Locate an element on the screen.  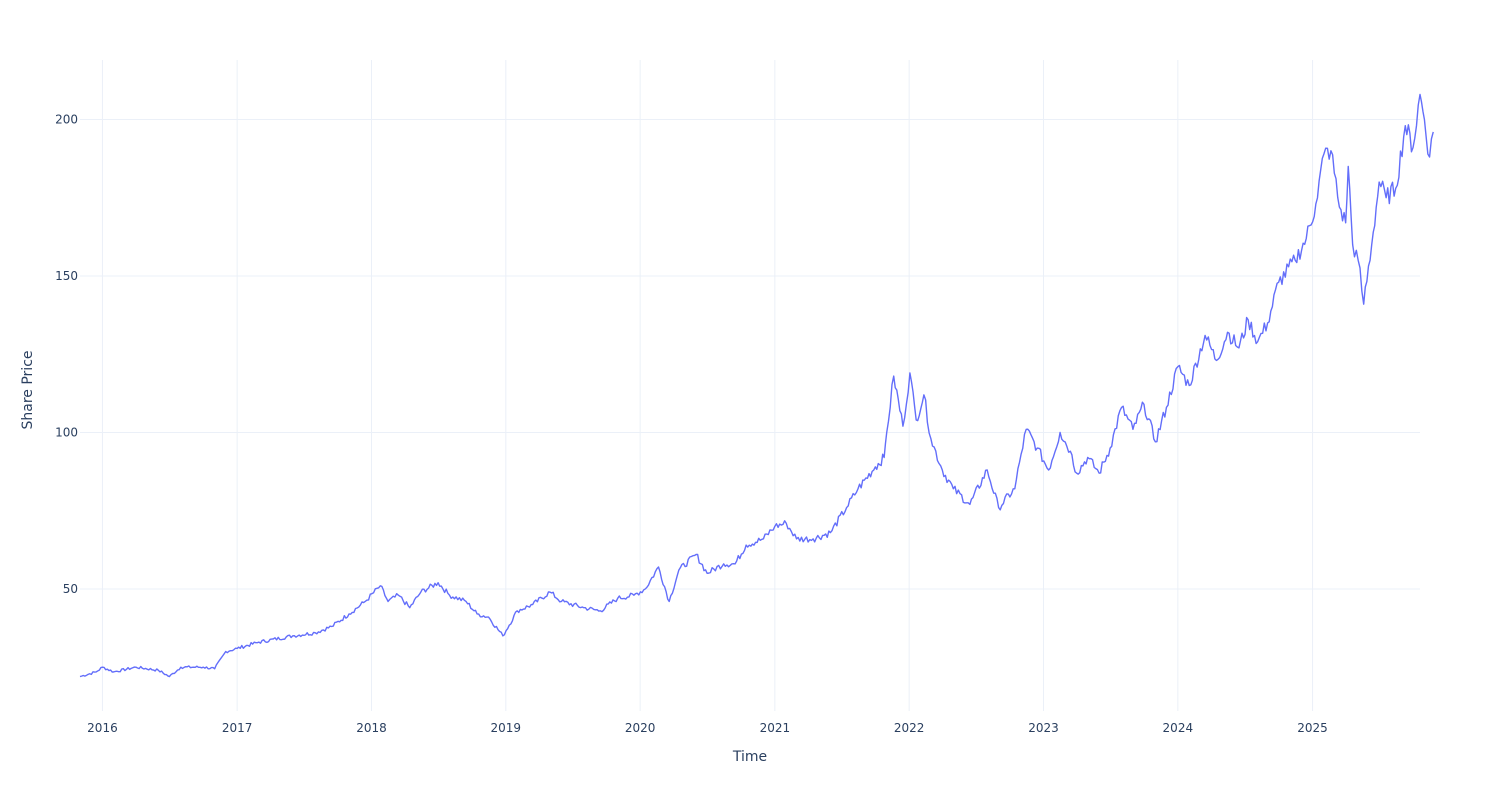
x-tick-label: 2022 is located at coordinates (909, 728).